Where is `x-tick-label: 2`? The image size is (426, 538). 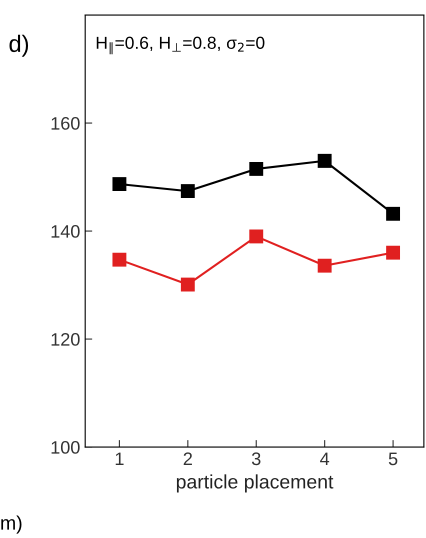 x-tick-label: 2 is located at coordinates (188, 459).